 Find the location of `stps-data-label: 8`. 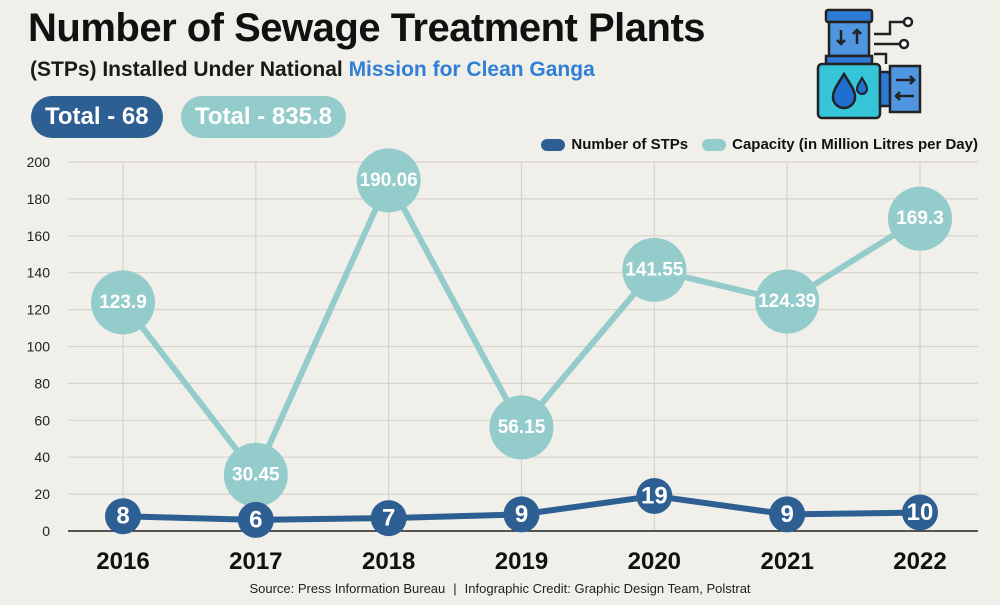

stps-data-label: 8 is located at coordinates (122, 516).